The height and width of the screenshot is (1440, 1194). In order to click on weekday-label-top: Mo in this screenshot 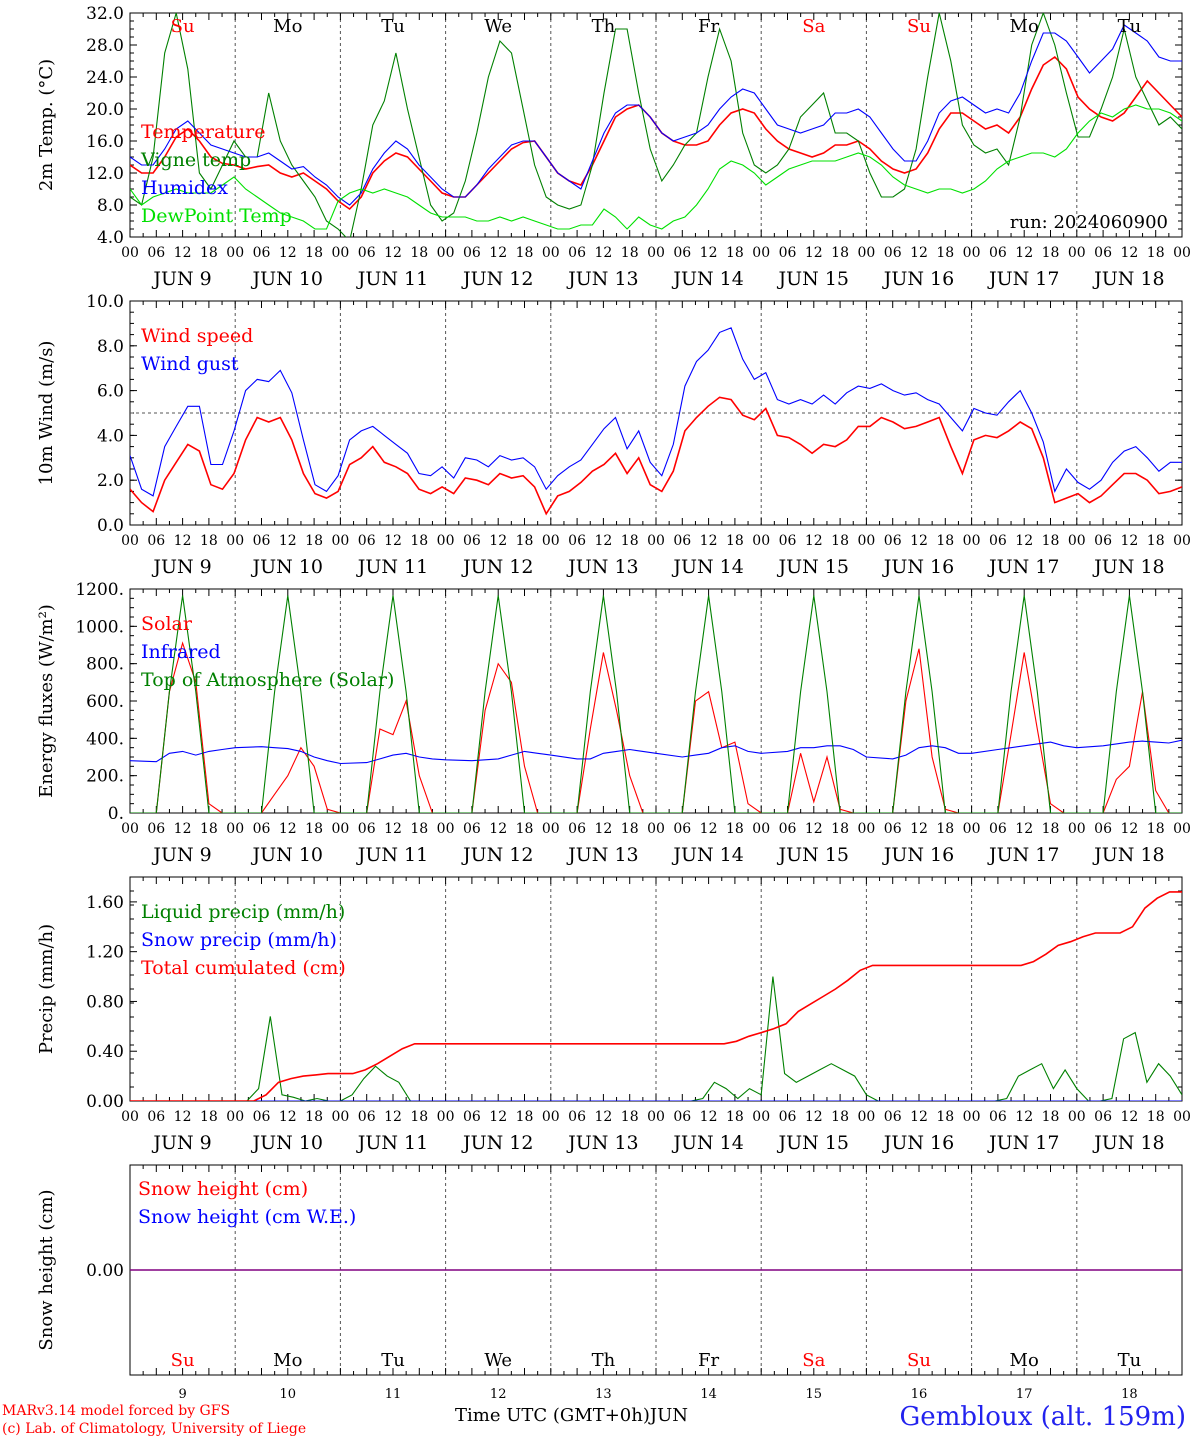, I will do `click(287, 26)`.